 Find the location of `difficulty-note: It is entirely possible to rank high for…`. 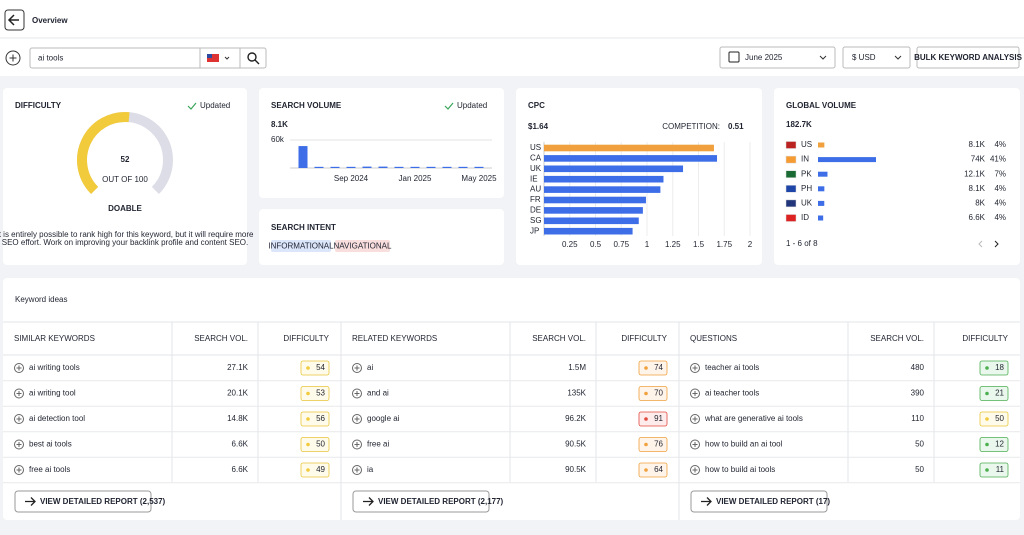

difficulty-note: It is entirely possible to rank high for… is located at coordinates (127, 234).